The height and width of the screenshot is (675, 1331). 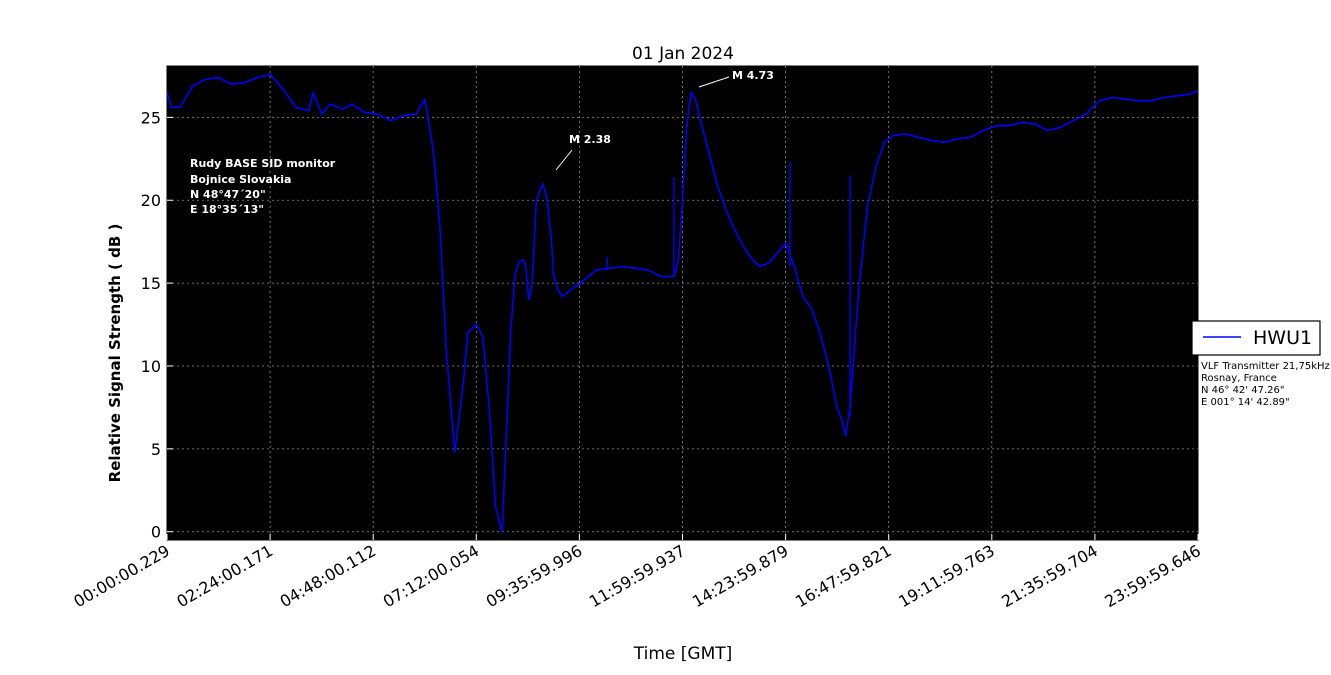 What do you see at coordinates (1242, 390) in the screenshot?
I see `transmitter-info-line-3: N 46° 42' 47.26"` at bounding box center [1242, 390].